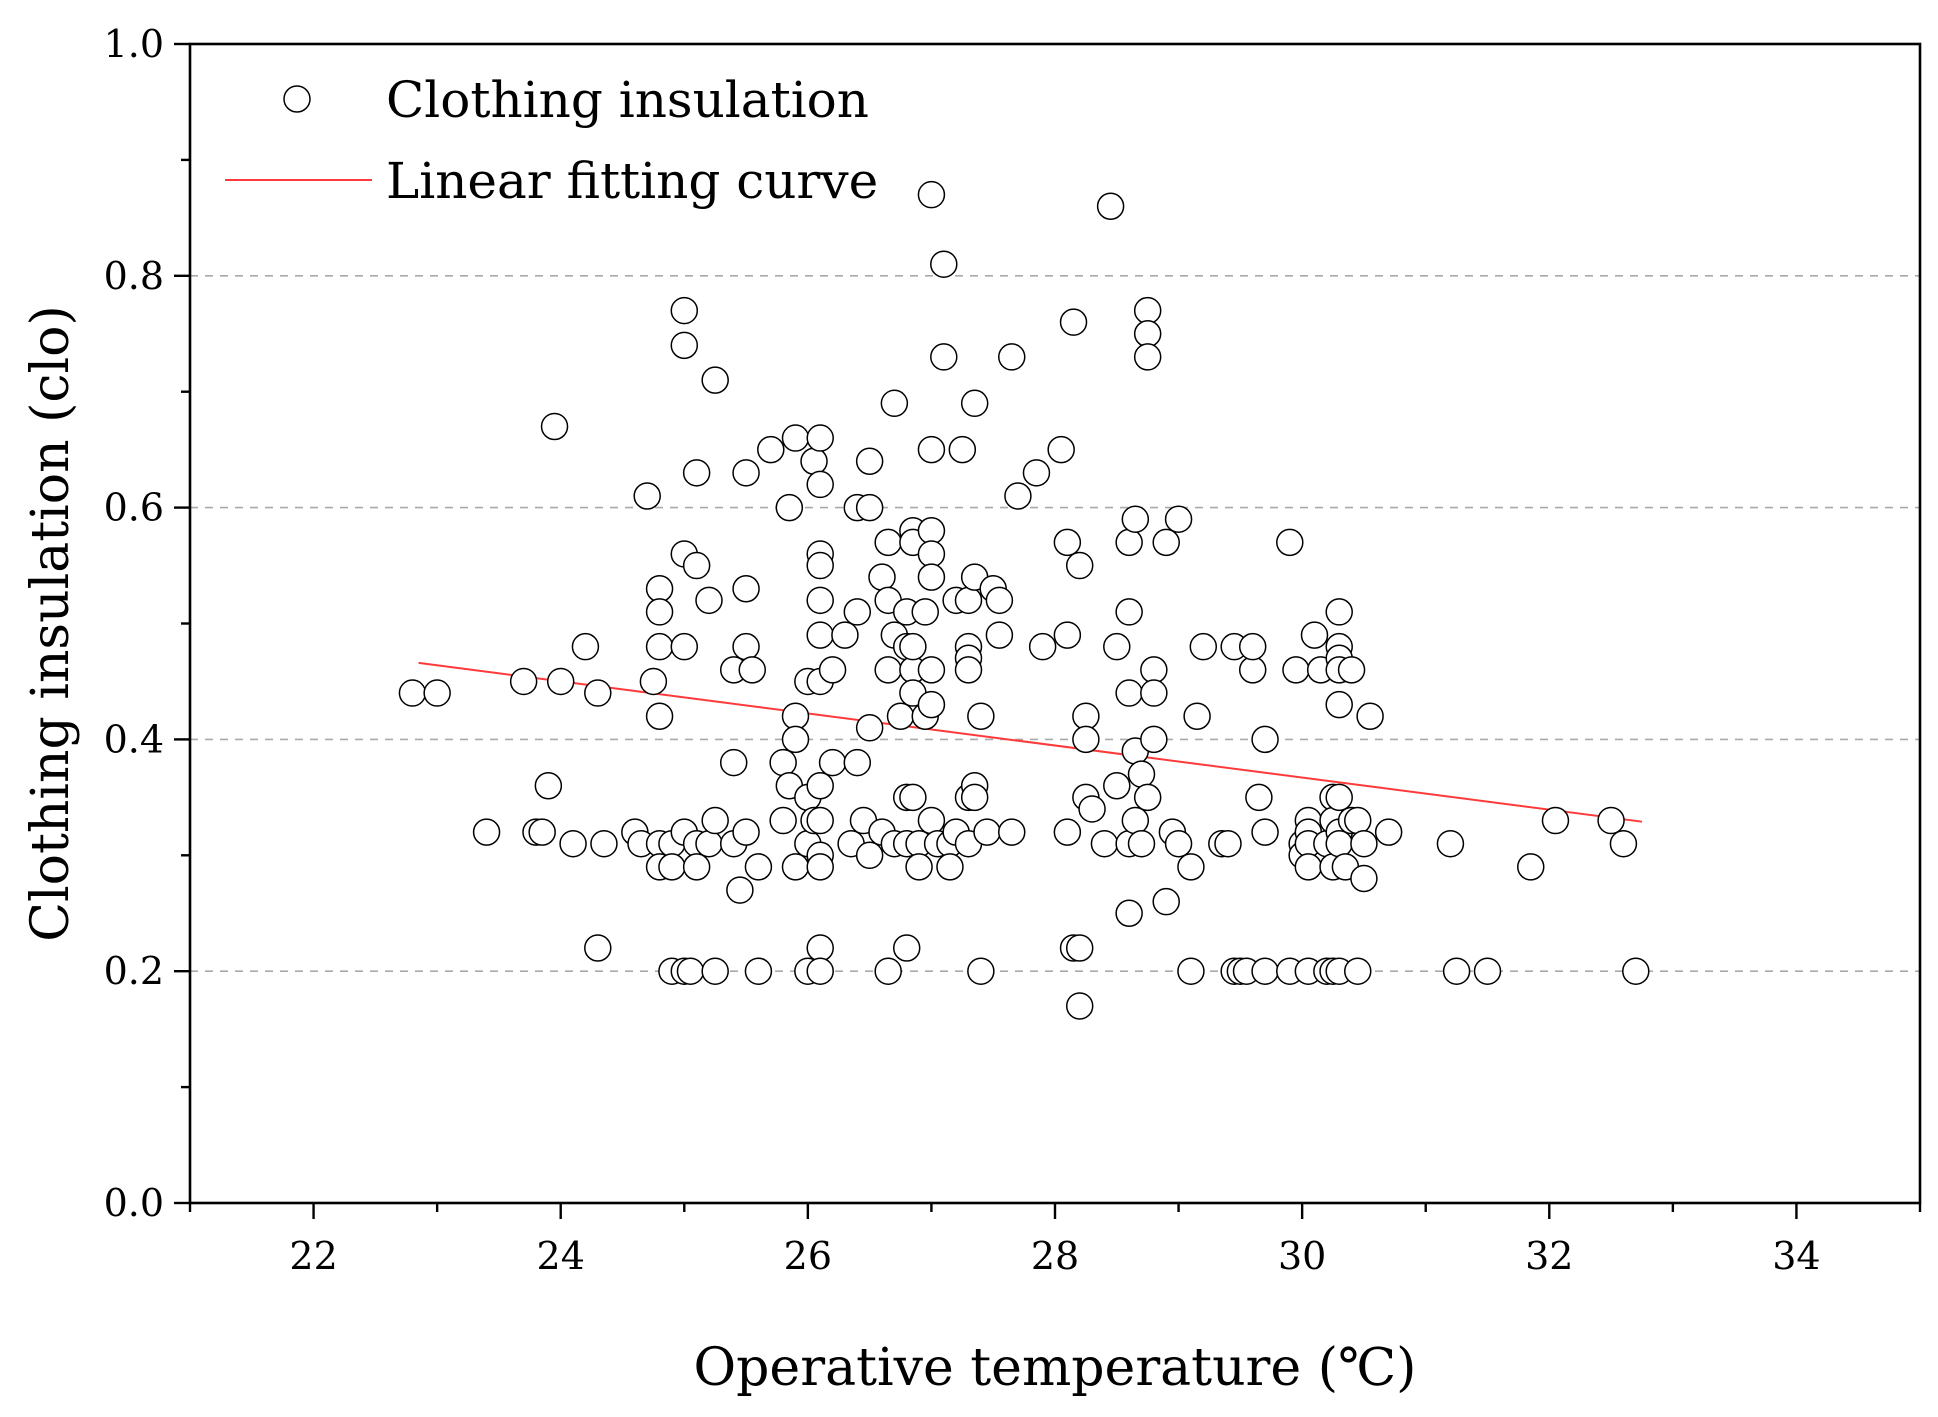  Describe the element at coordinates (1055, 1256) in the screenshot. I see `x-tick-label: 28` at that location.